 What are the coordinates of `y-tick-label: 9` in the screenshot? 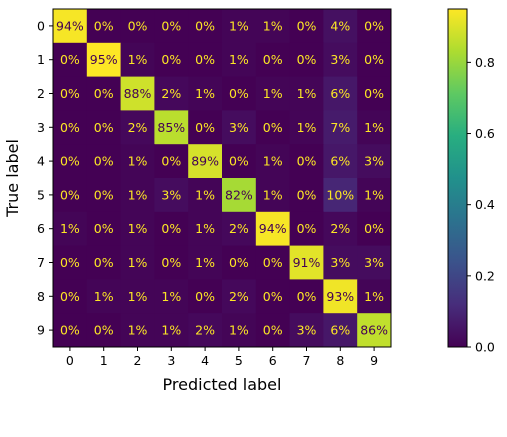 It's located at (41, 330).